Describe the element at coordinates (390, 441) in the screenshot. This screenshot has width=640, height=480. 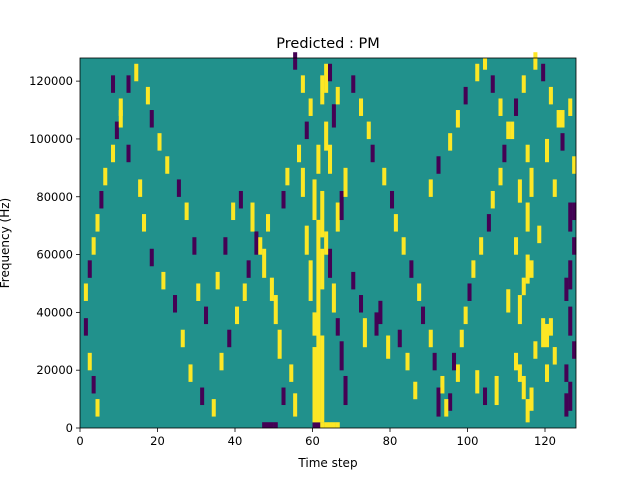
I see `x-tick-label: 80` at that location.